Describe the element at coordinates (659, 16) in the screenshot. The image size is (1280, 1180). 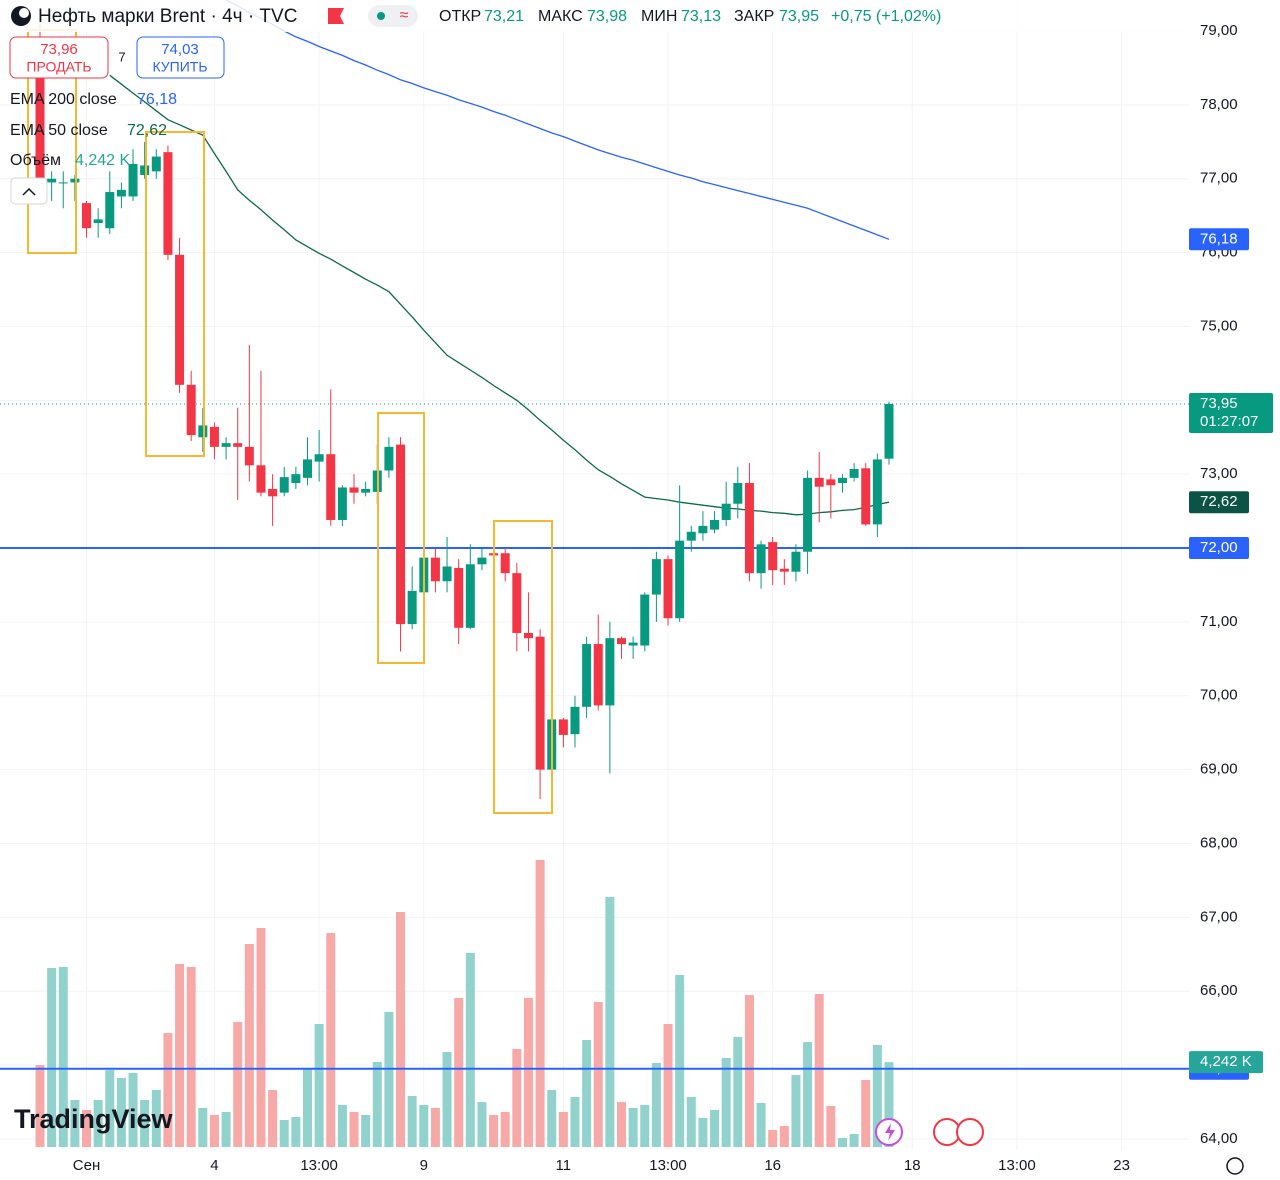
I see `ohlc-key: МИН` at that location.